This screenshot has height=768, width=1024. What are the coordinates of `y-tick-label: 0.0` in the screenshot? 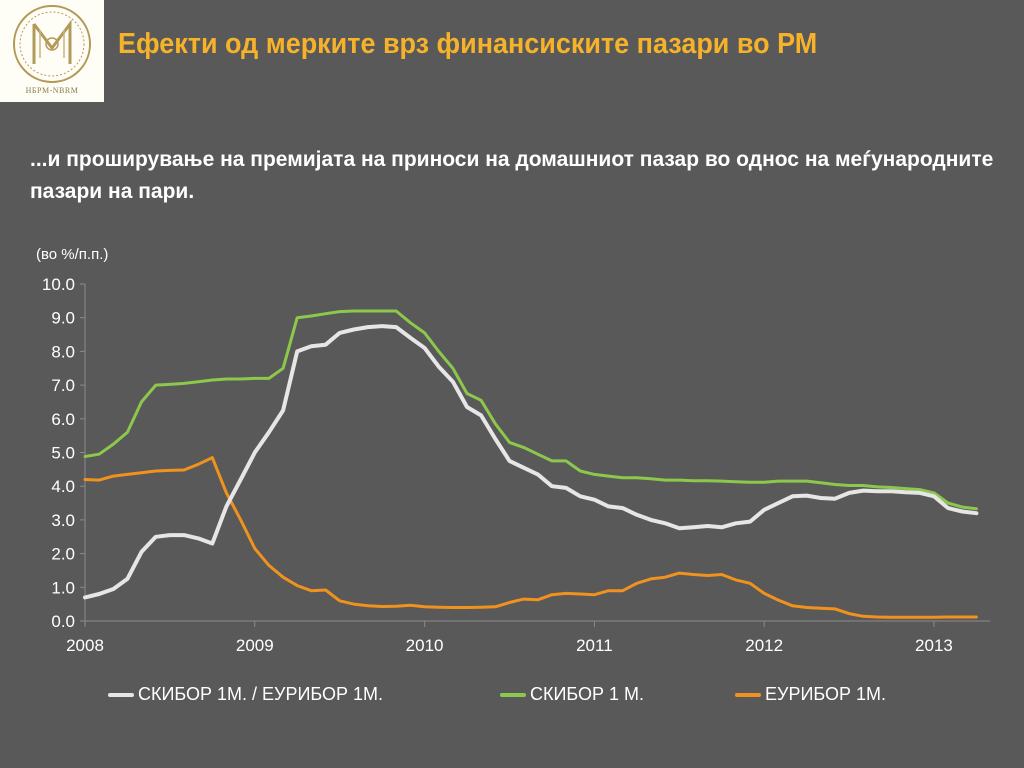 It's located at (63, 621).